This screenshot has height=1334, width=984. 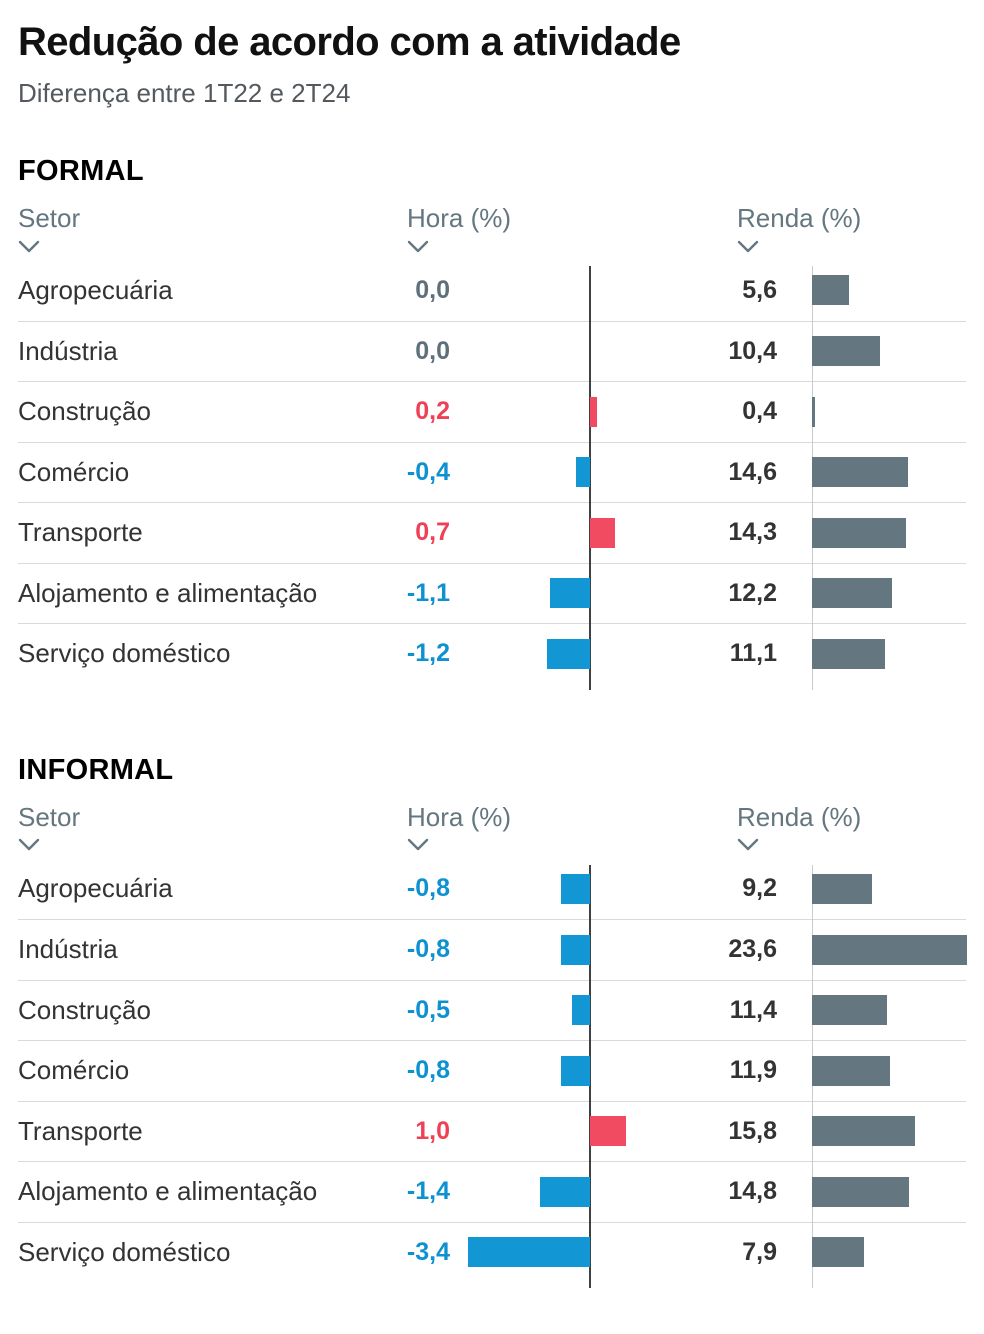 I want to click on income-value: 14,6, so click(x=752, y=471).